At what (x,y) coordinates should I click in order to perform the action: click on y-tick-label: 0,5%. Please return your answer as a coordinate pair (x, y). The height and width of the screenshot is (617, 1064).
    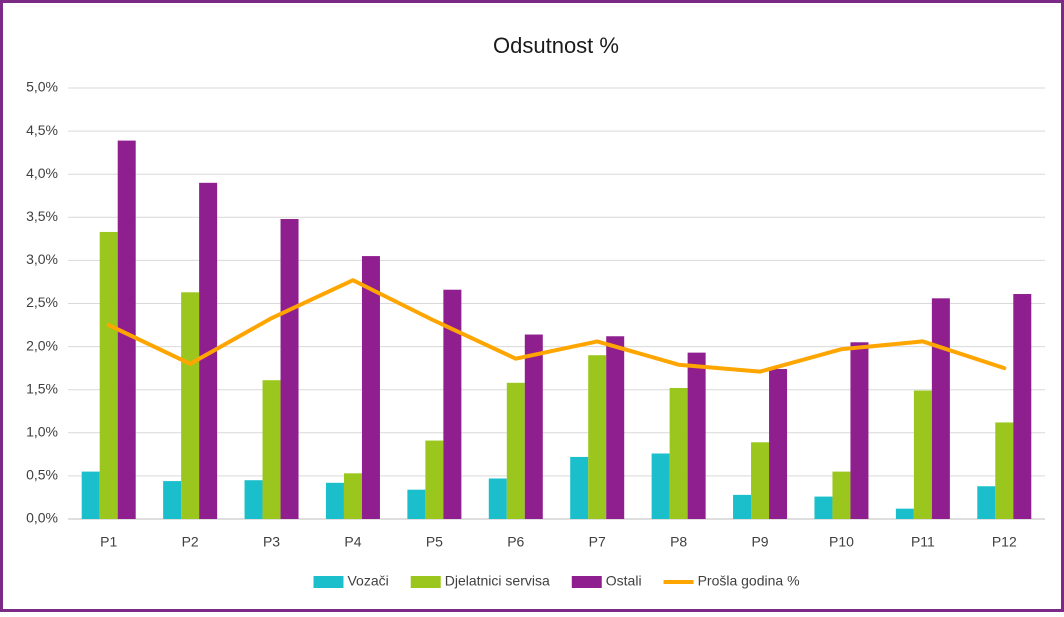
    Looking at the image, I should click on (42, 475).